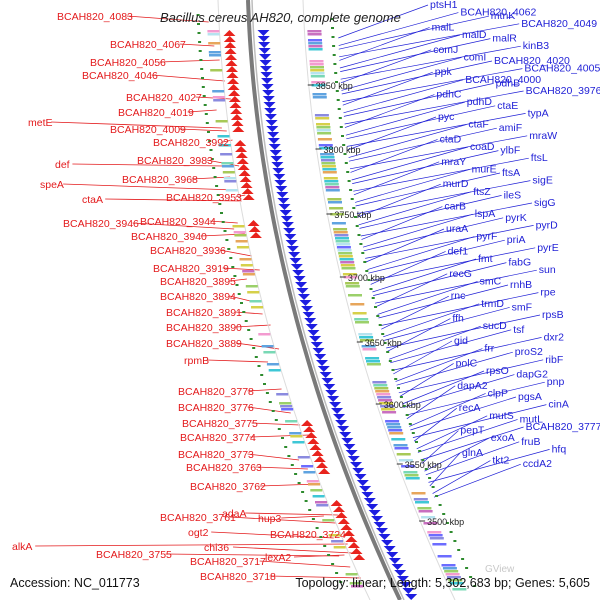  Describe the element at coordinates (92, 200) in the screenshot. I see `left-gene-label: ctaA` at that location.